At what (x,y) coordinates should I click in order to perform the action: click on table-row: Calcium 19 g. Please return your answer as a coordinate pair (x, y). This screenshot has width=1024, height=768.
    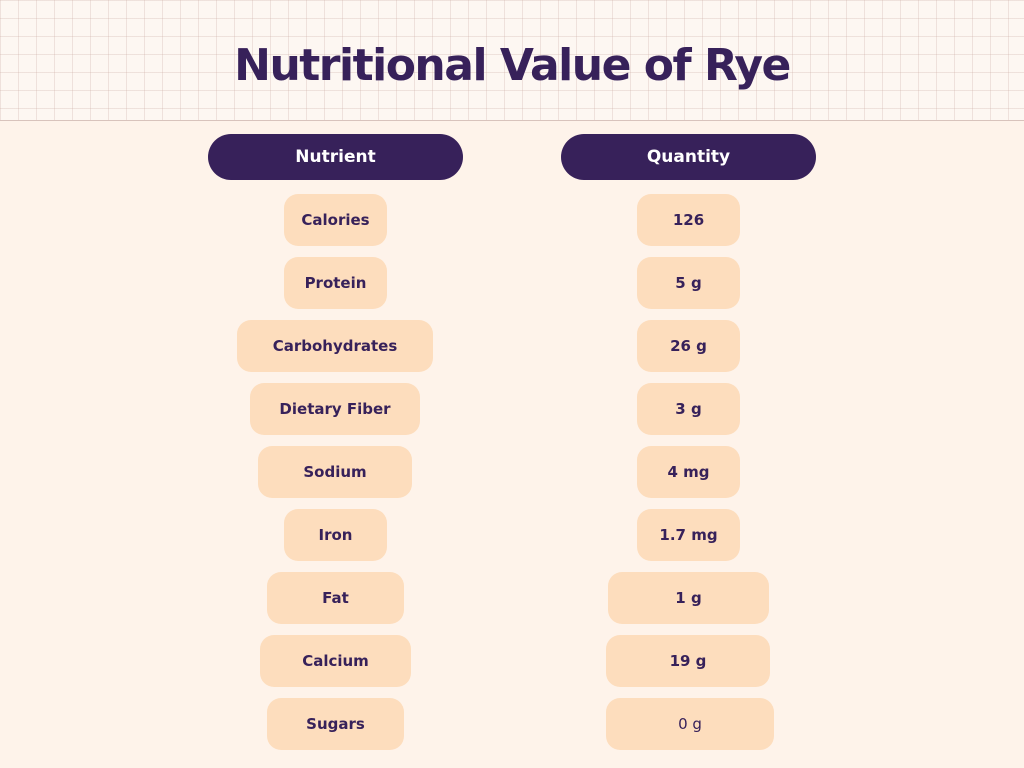
    Looking at the image, I should click on (512, 661).